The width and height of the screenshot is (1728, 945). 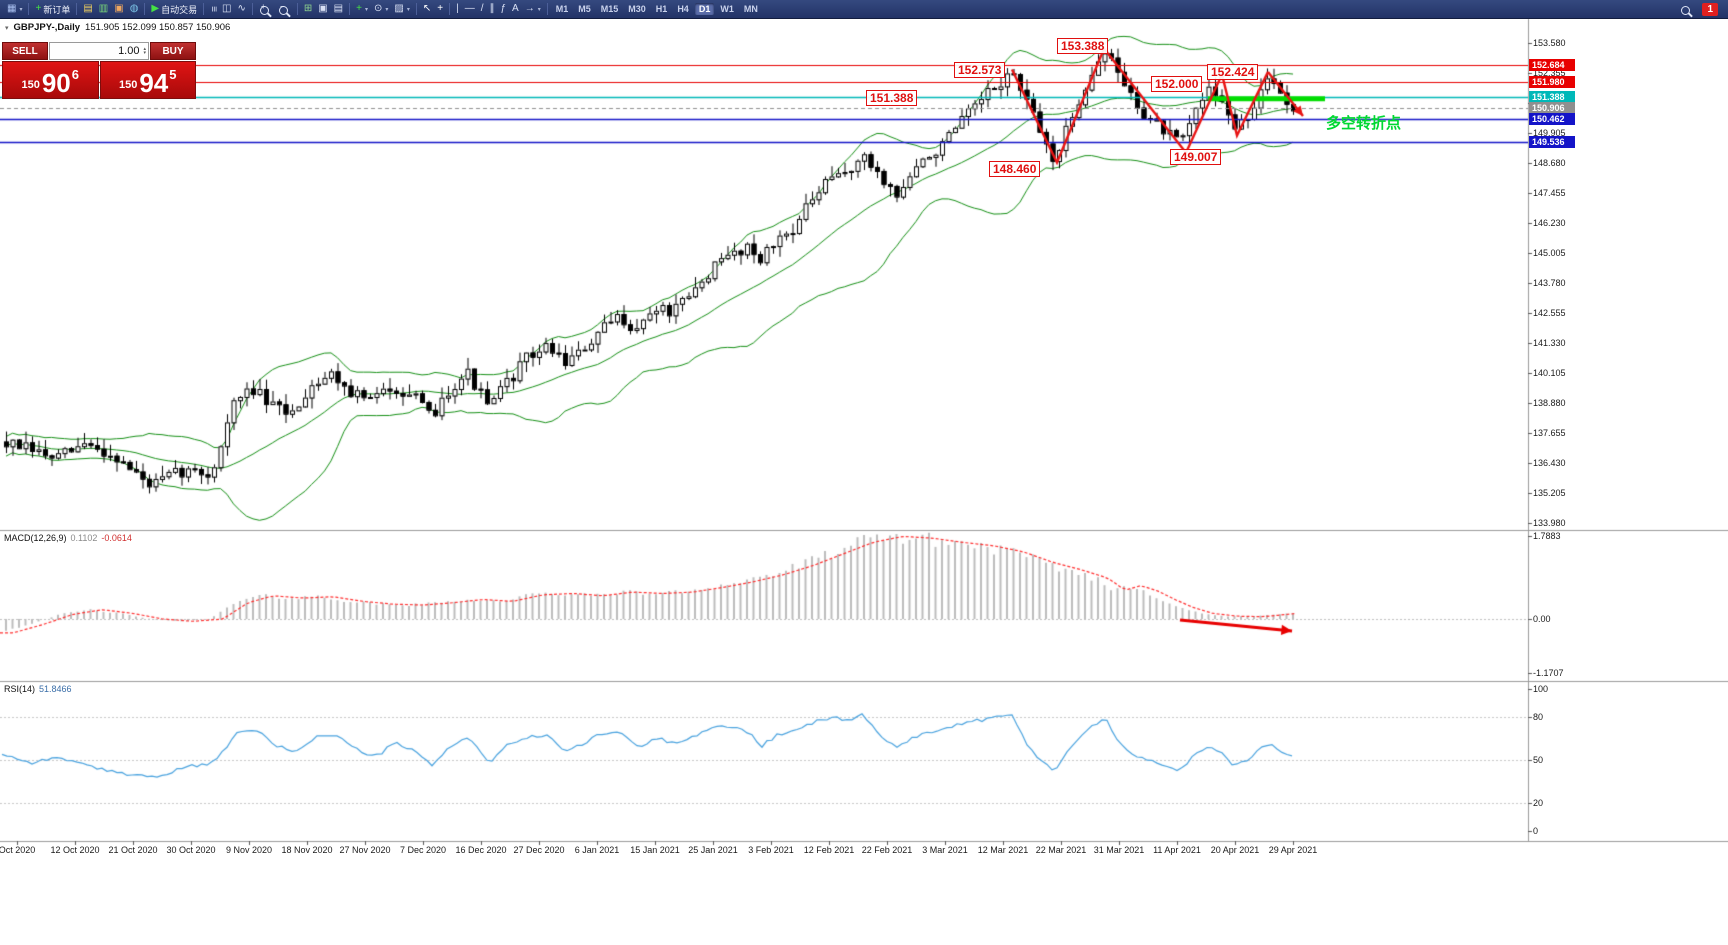 I want to click on crosshair-icon: +, so click(x=440, y=9).